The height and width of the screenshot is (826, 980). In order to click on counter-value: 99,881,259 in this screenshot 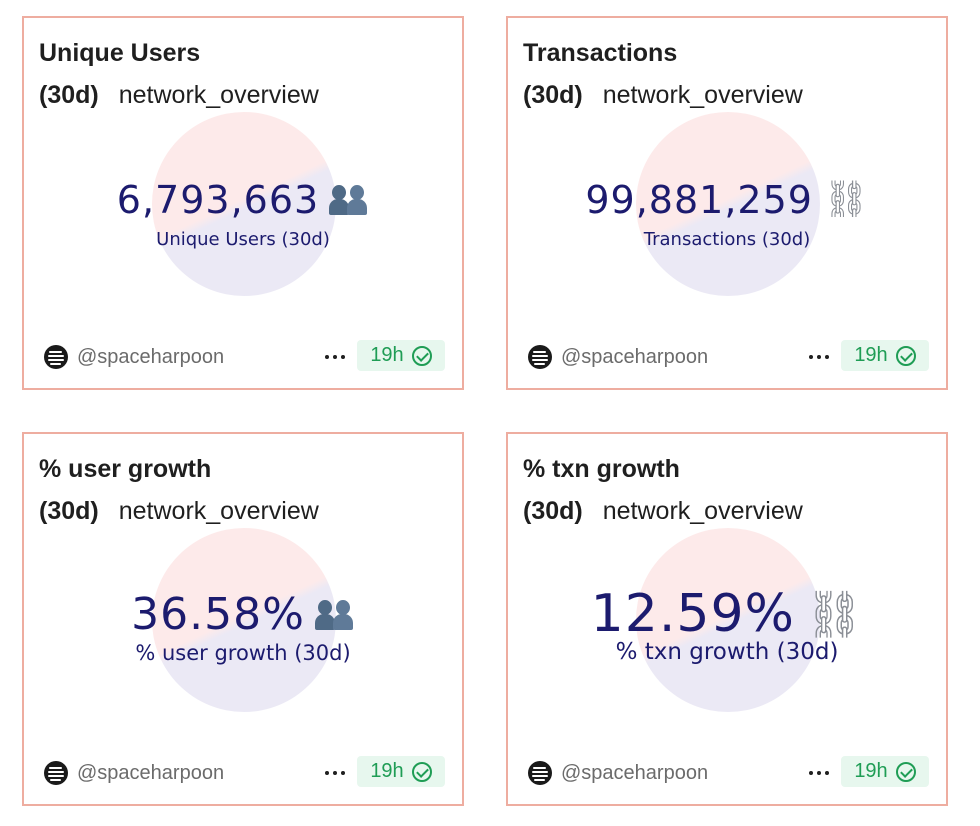, I will do `click(699, 200)`.